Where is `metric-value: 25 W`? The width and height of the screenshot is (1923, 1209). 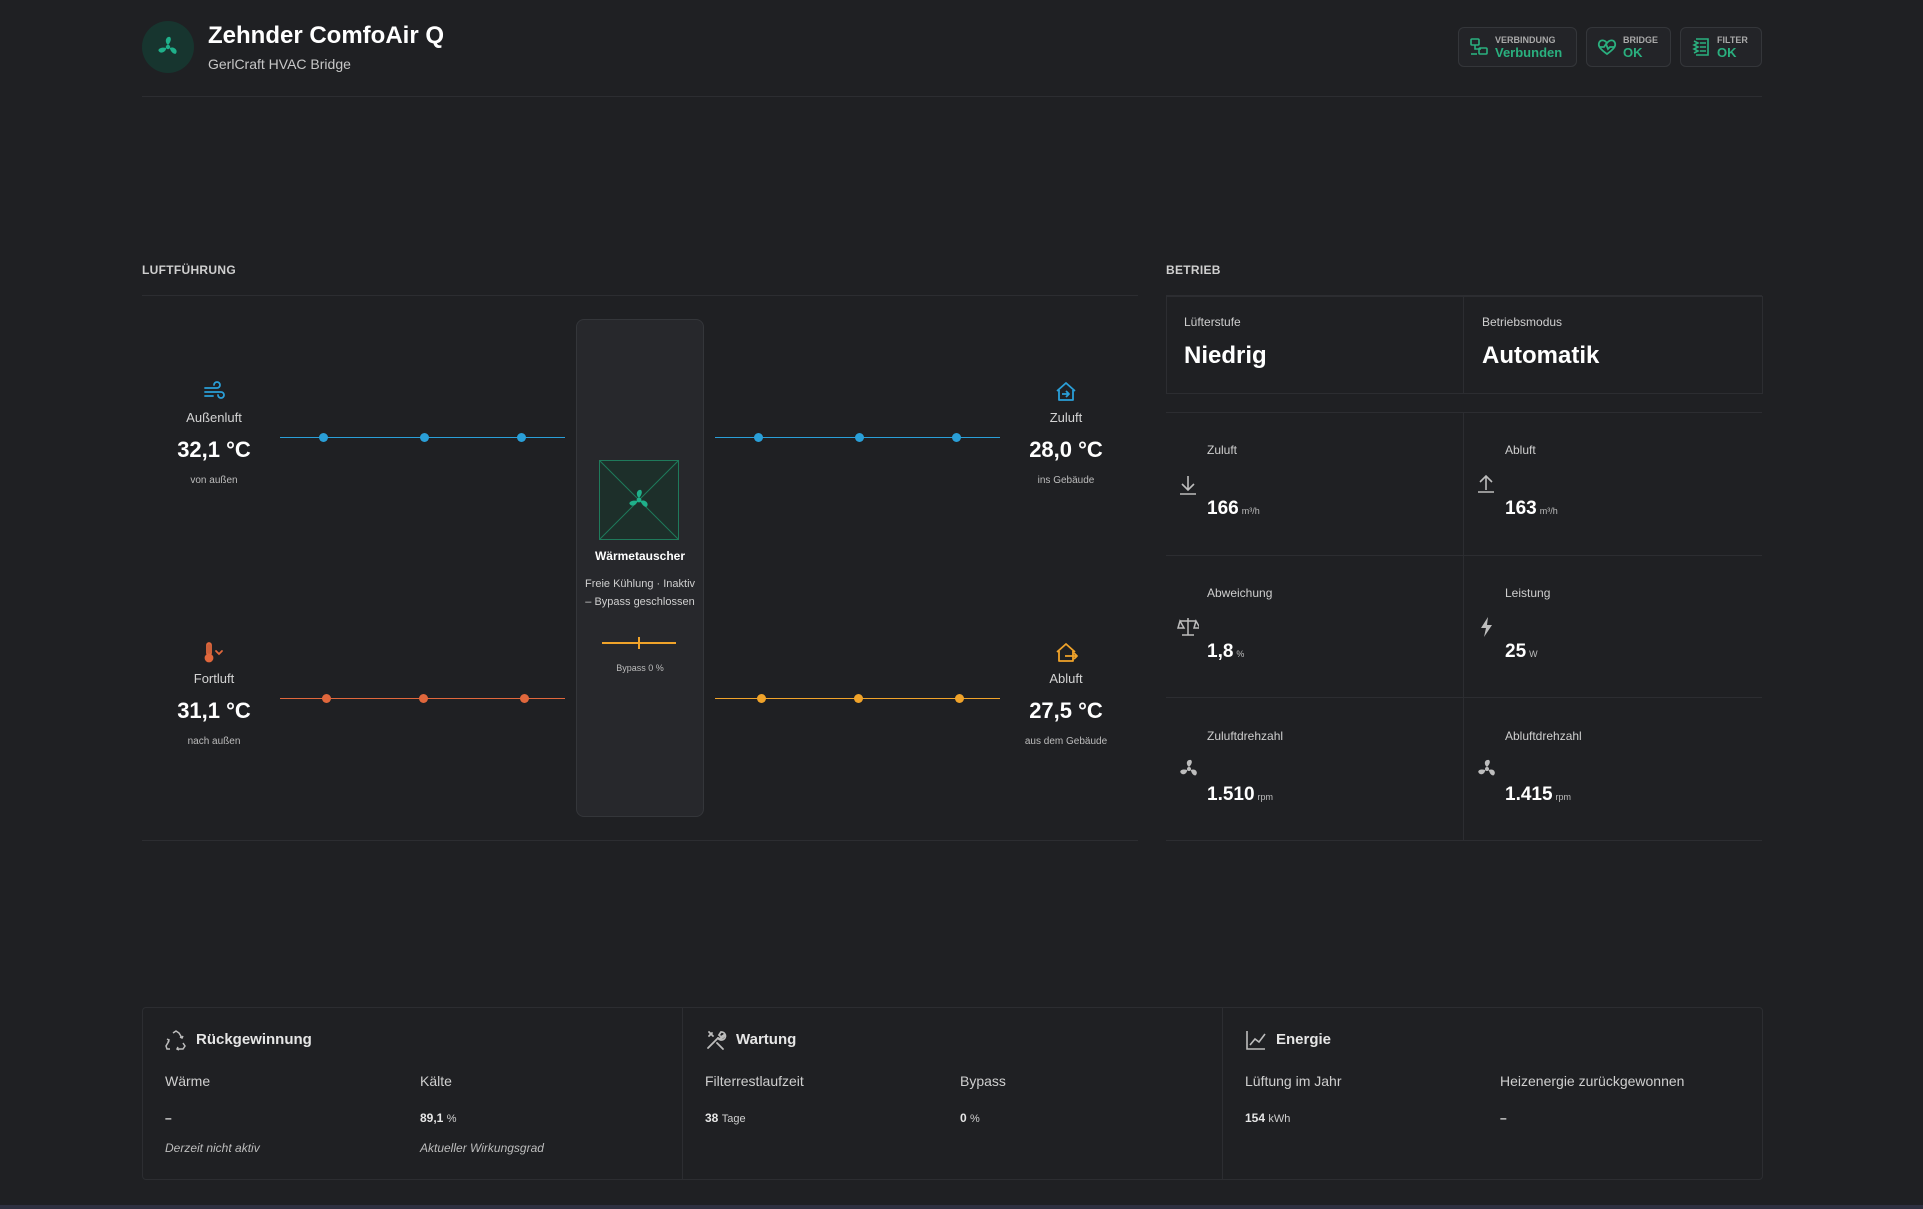 metric-value: 25 W is located at coordinates (1521, 651).